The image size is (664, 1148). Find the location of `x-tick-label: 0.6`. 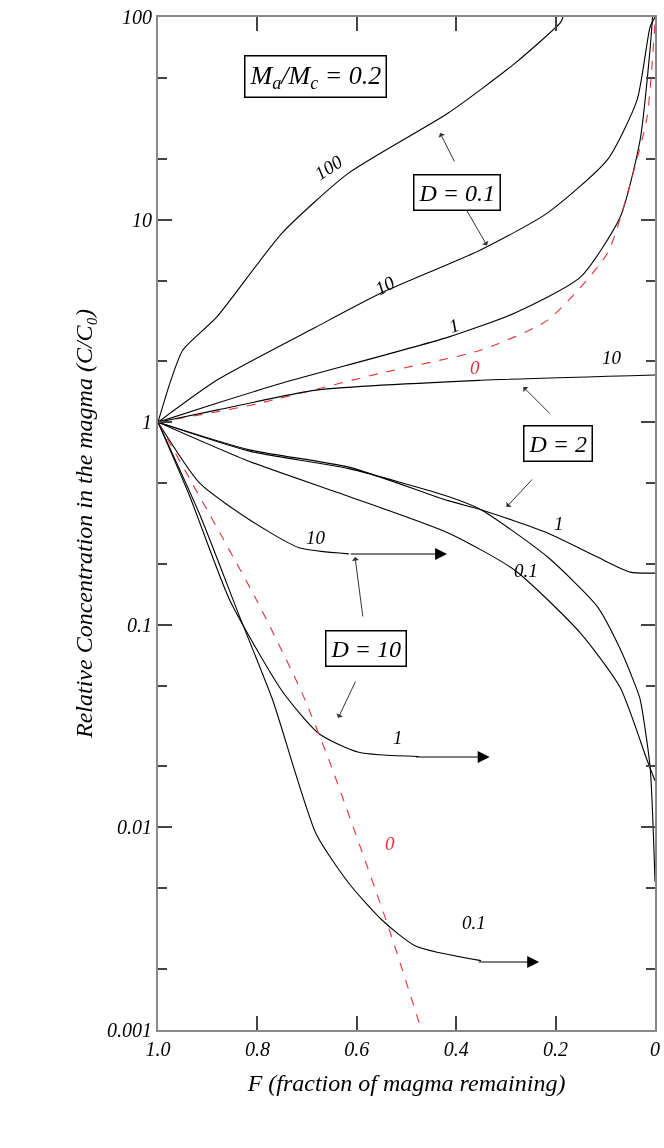

x-tick-label: 0.6 is located at coordinates (357, 1049).